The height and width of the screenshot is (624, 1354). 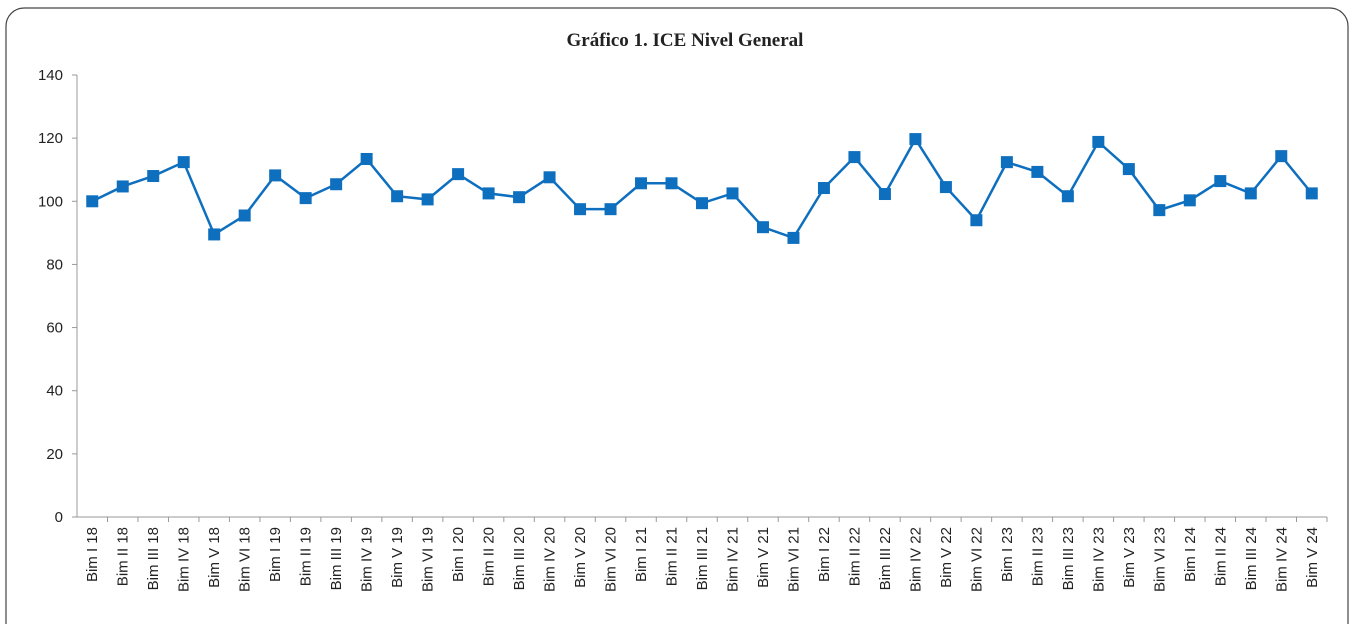 I want to click on x-tick-label: Bim II 24, so click(x=1220, y=556).